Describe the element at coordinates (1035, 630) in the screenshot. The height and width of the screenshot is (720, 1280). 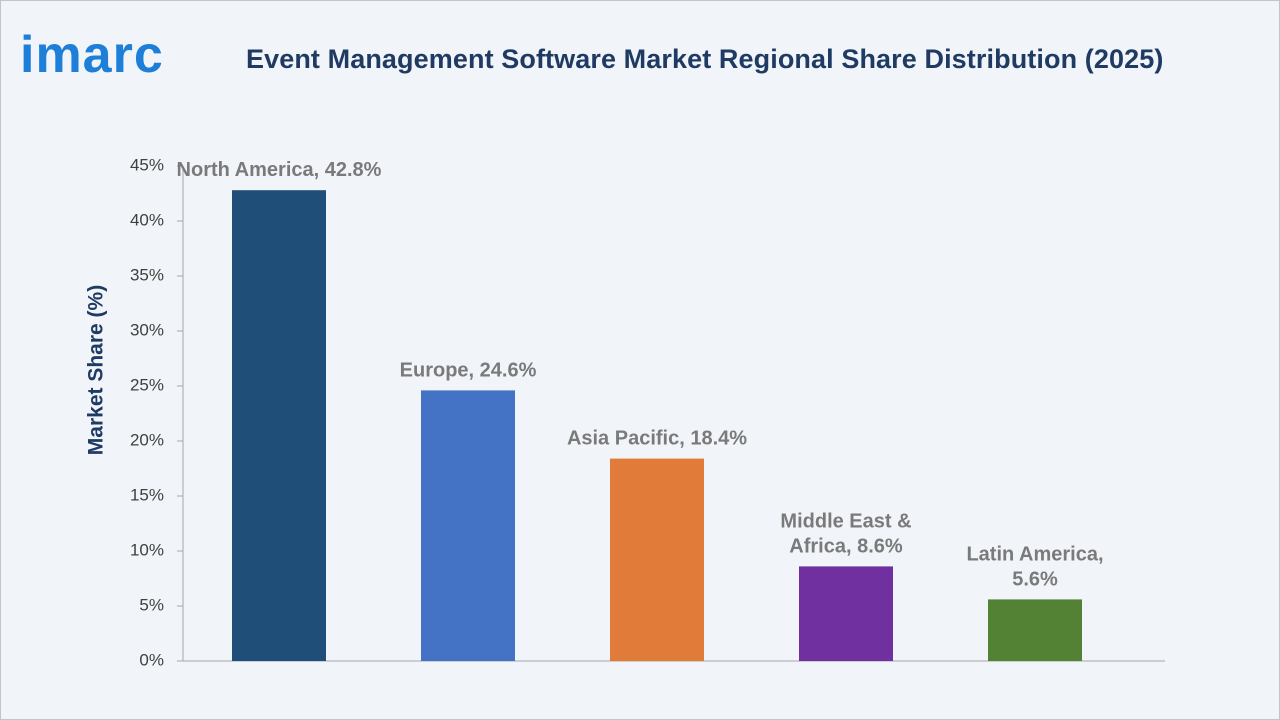
I see `bar-latin-america` at that location.